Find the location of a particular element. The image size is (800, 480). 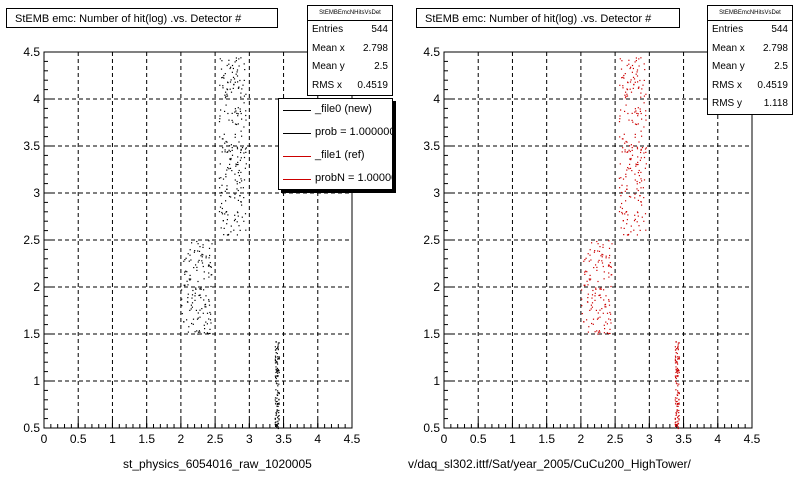

legend-line-marker is located at coordinates (297, 133).